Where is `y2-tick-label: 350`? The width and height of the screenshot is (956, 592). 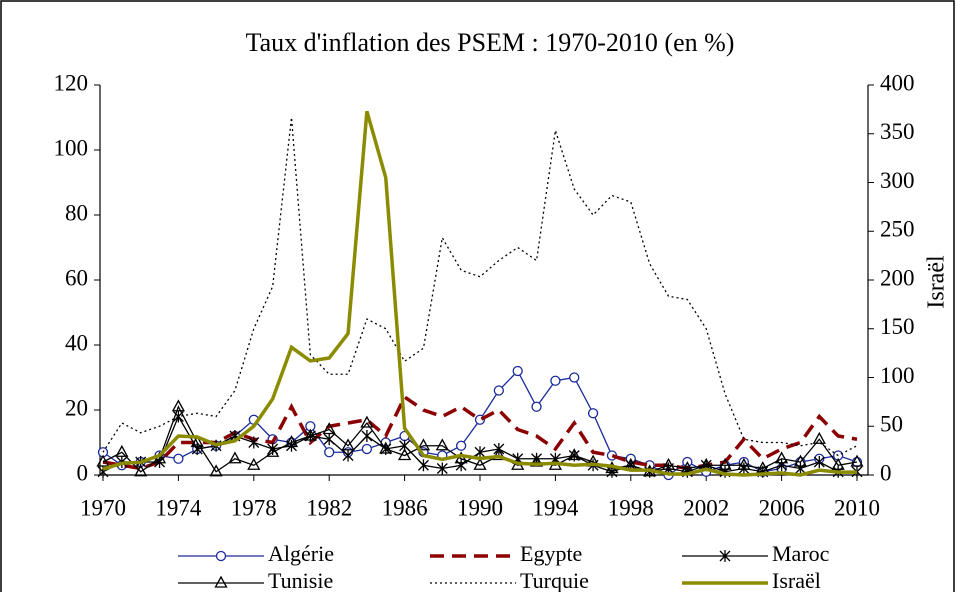 y2-tick-label: 350 is located at coordinates (897, 131).